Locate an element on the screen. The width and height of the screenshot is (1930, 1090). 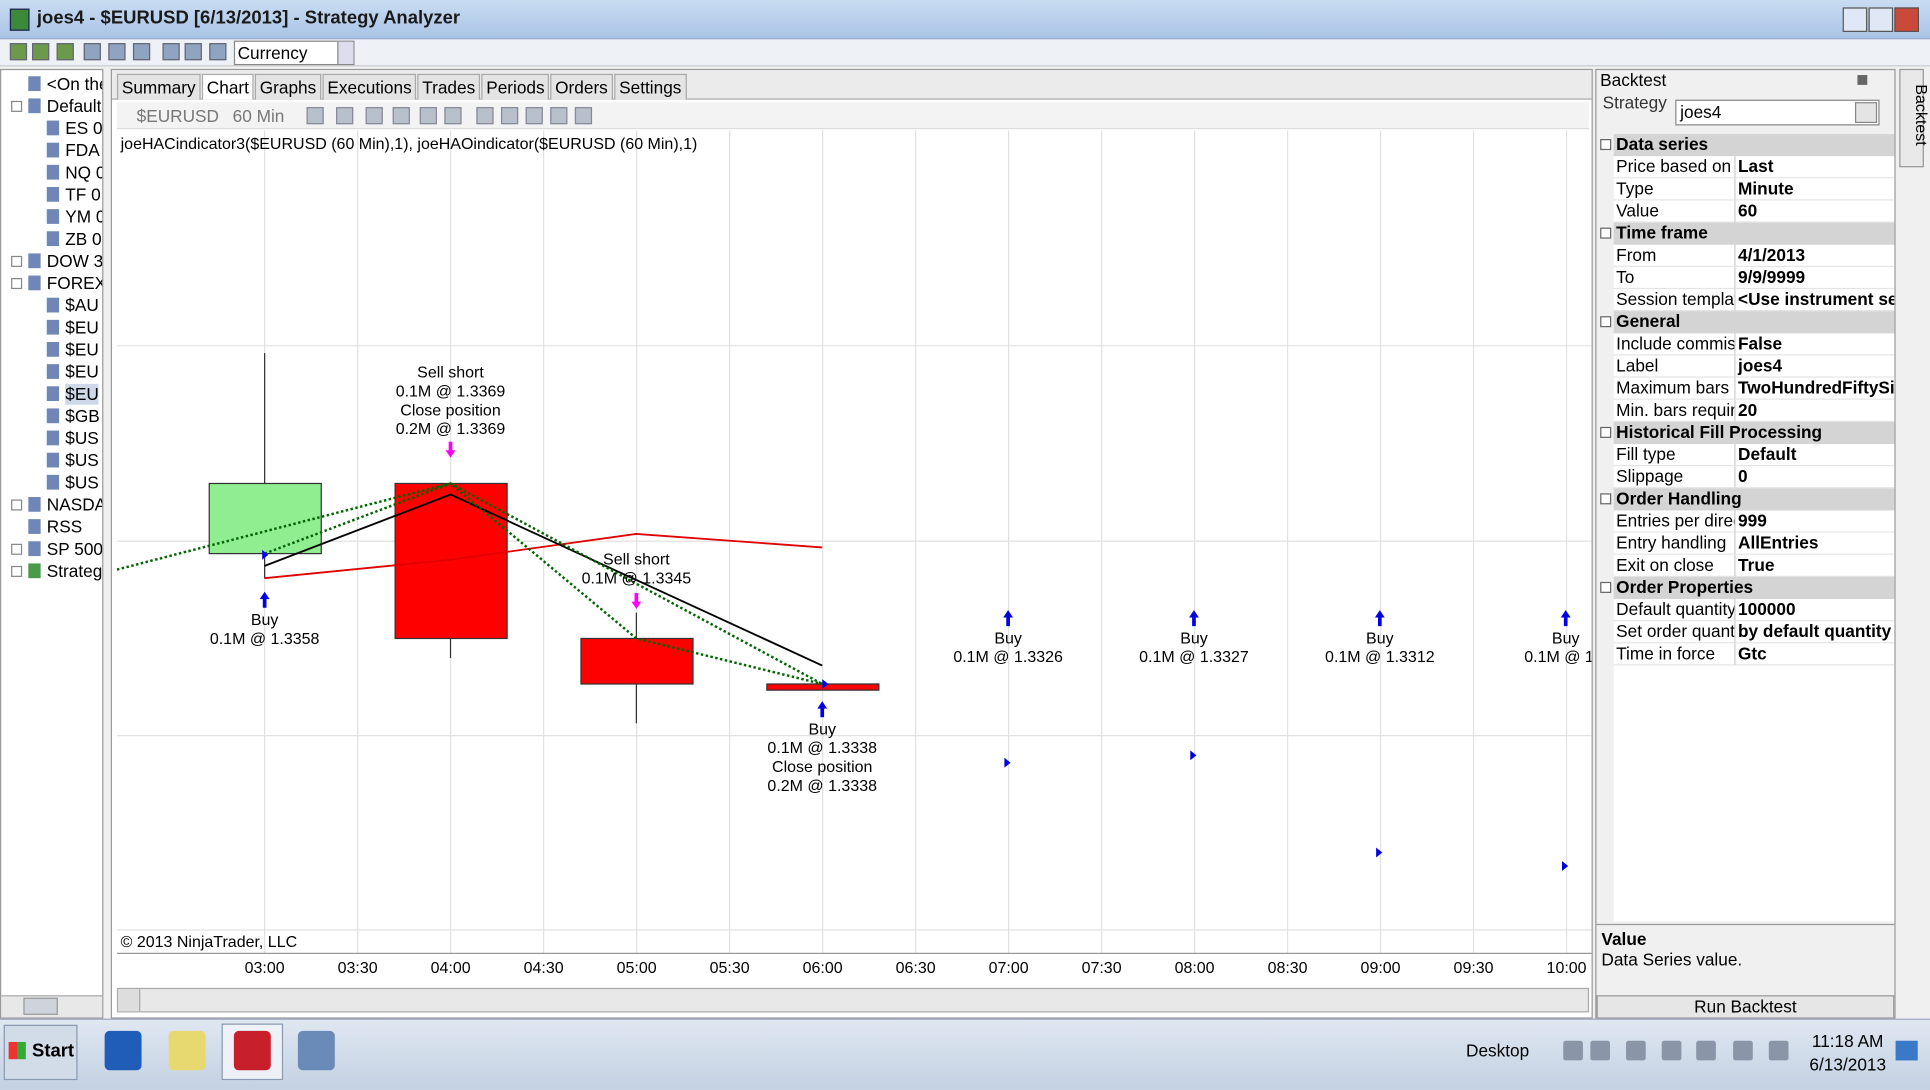
property-category: General is located at coordinates (1754, 322).